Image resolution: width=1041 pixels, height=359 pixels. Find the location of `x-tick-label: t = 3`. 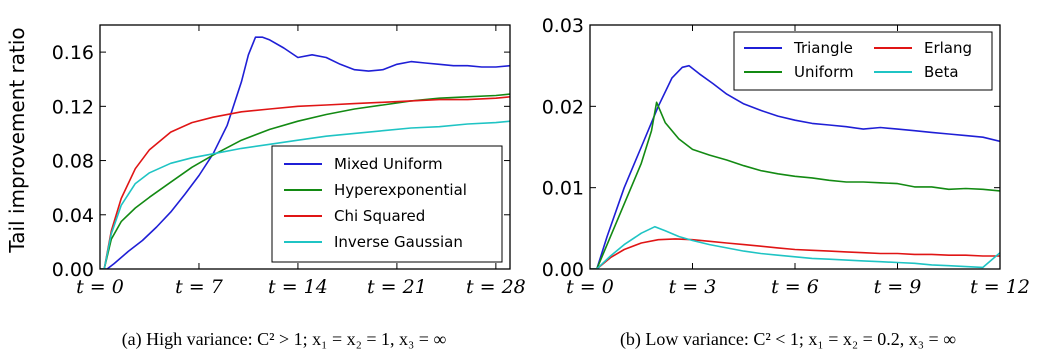

x-tick-label: t = 3 is located at coordinates (693, 287).